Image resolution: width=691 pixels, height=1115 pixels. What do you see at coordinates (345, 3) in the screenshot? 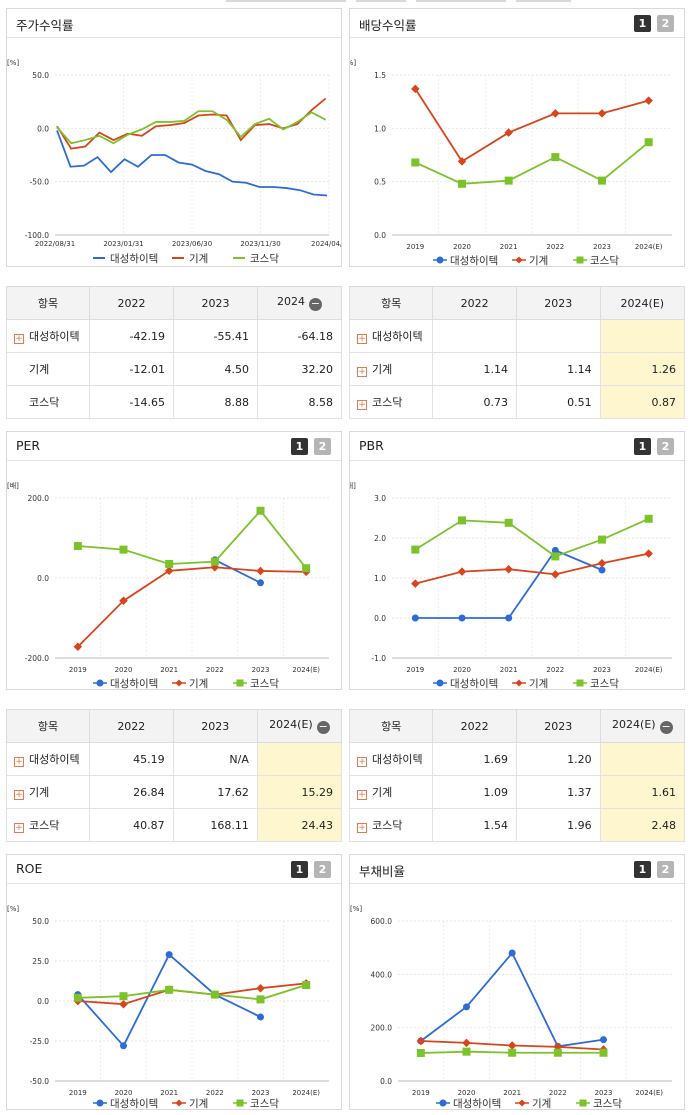
I see `top-scroll-strip` at bounding box center [345, 3].